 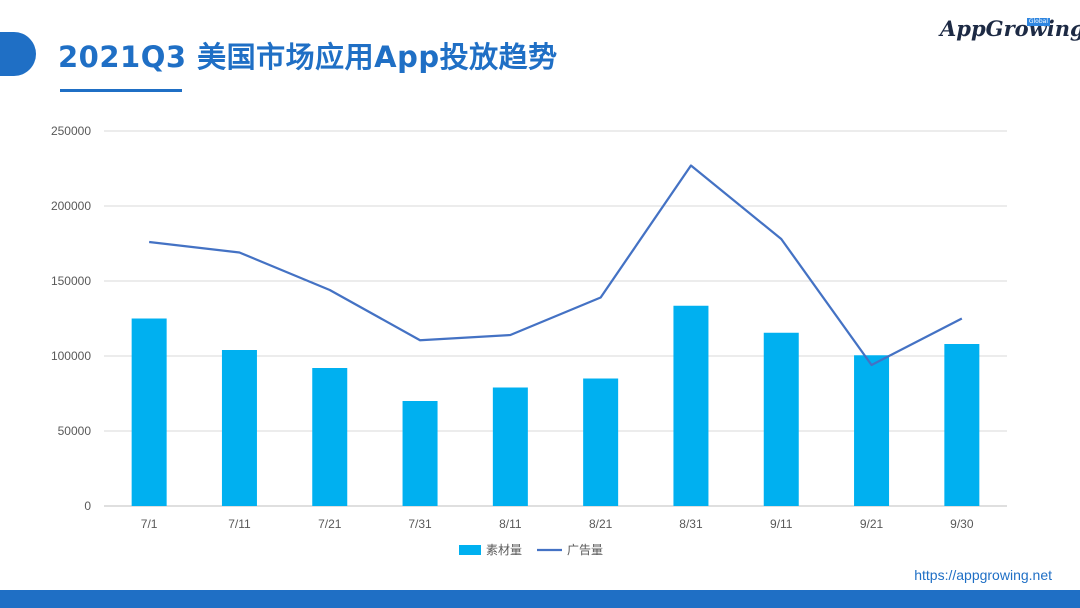 I want to click on page-title: 2021Q3 美国市场应用App投放趋势, so click(x=308, y=57).